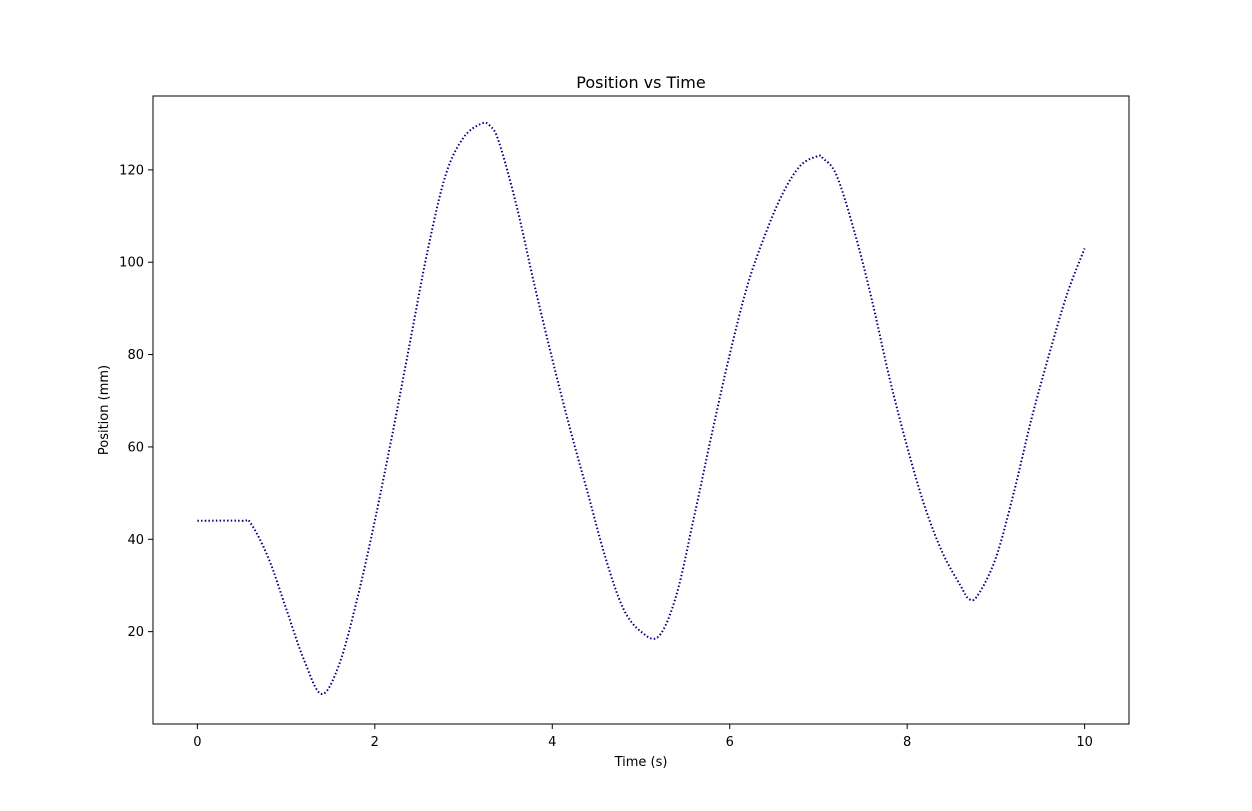 Image resolution: width=1252 pixels, height=811 pixels. What do you see at coordinates (135, 632) in the screenshot?
I see `y-tick-label: 20` at bounding box center [135, 632].